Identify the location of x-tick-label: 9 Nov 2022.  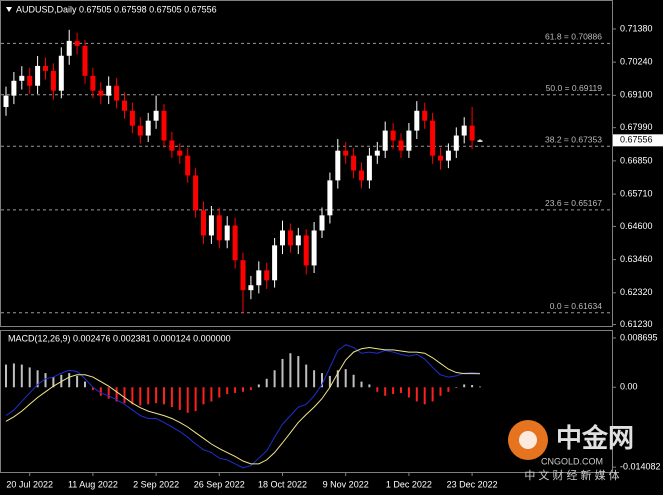
(346, 484).